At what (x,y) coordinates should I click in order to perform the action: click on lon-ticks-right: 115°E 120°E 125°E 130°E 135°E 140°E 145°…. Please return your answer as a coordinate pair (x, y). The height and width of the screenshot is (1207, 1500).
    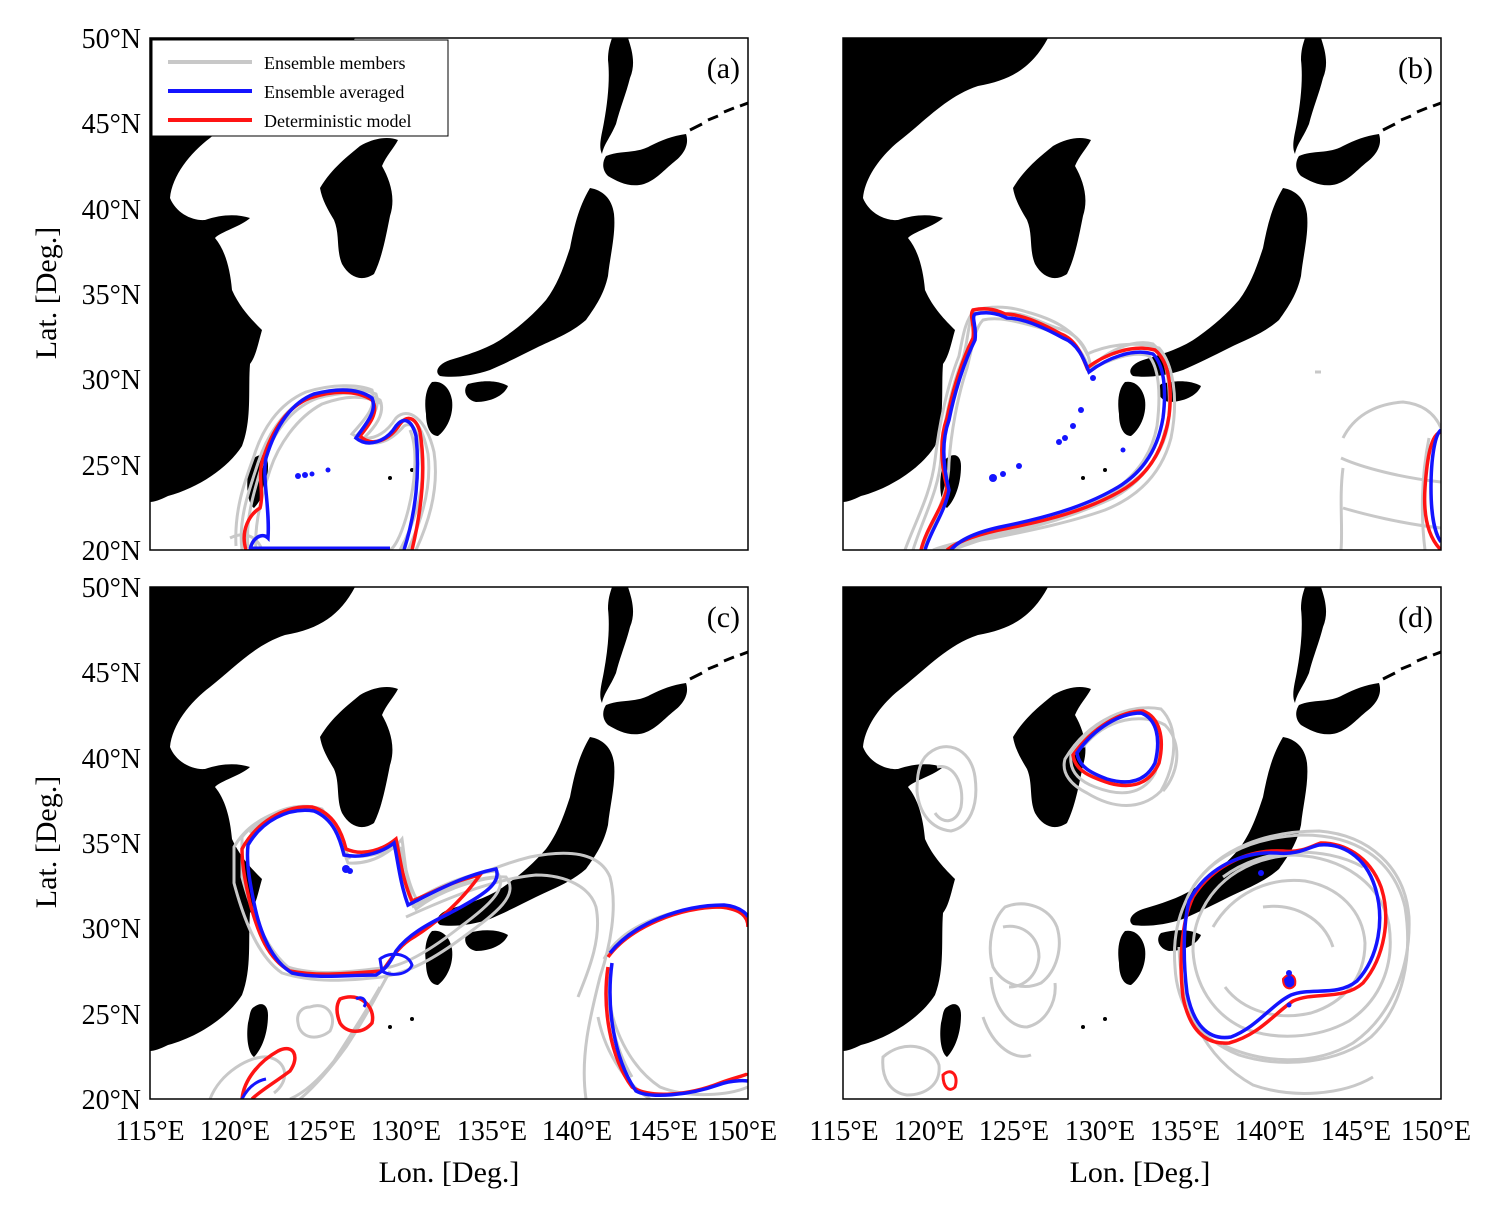
    Looking at the image, I should click on (1140, 1131).